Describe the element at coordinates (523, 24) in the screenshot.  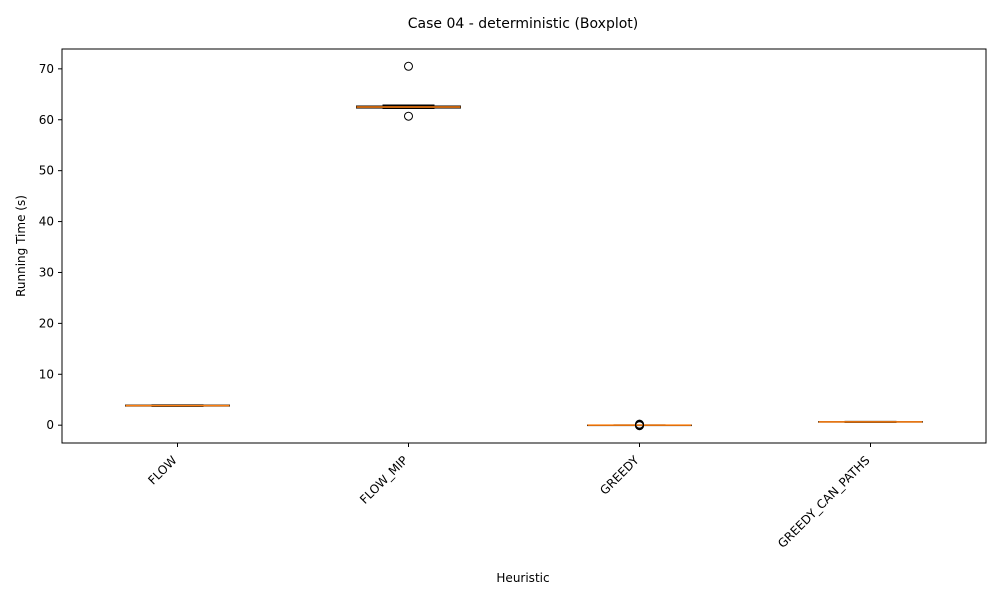
I see `chart-title: Case 04 - deterministic (Boxplot)` at that location.